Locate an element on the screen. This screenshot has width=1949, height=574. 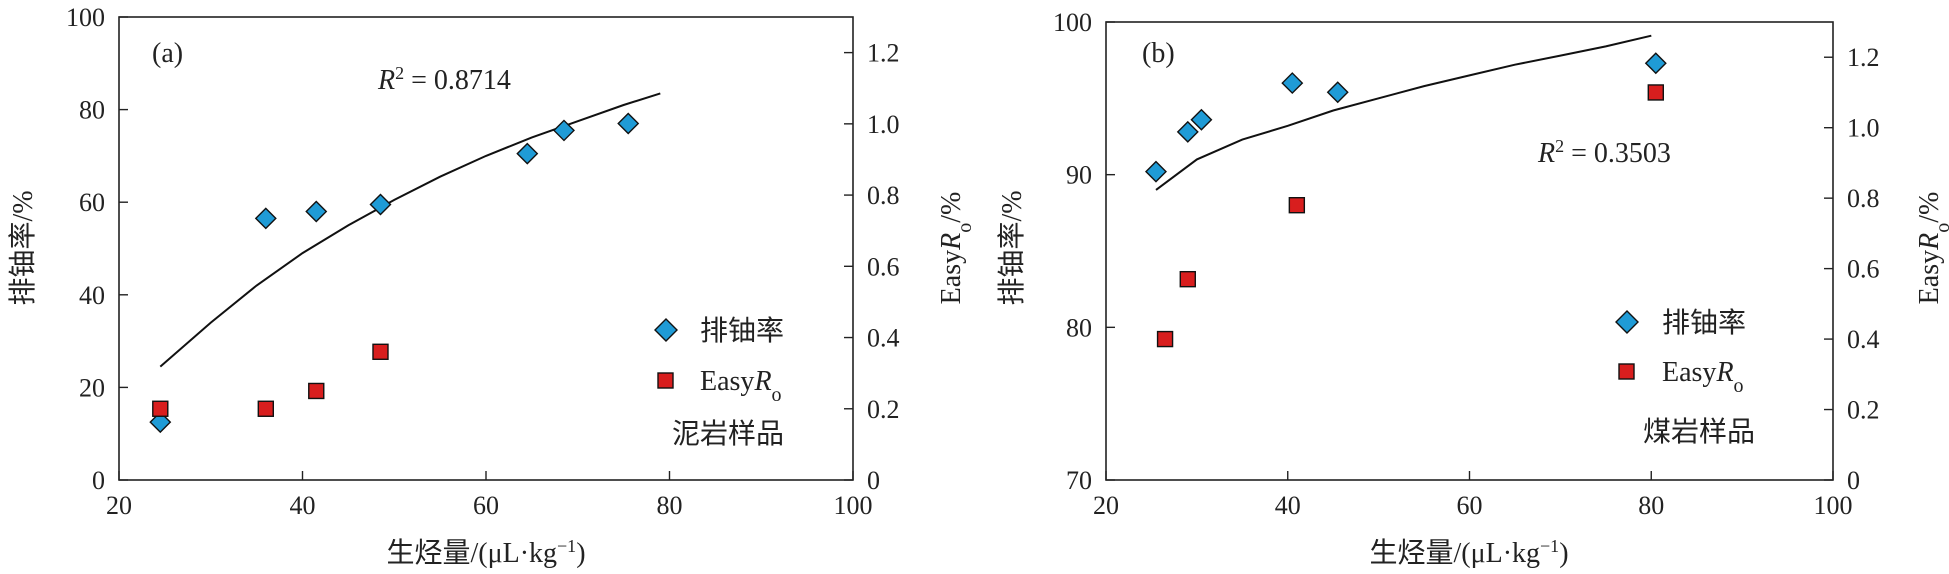
panel-label-a: (a) is located at coordinates (167, 53).